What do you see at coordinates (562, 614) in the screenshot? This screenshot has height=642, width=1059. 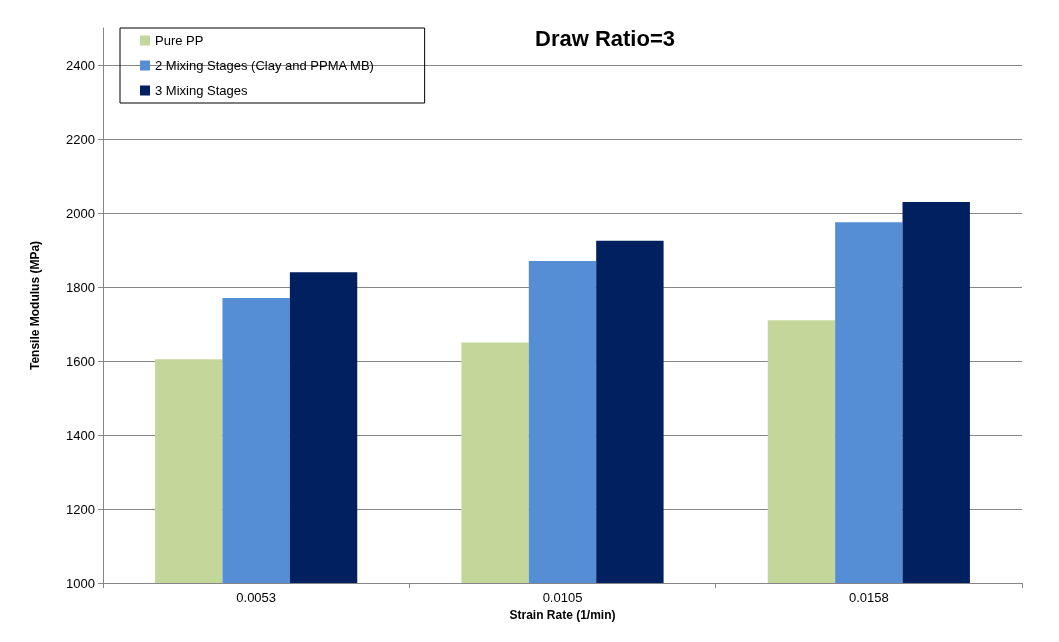 I see `x-axis-title: Strain Rate (1/min)` at bounding box center [562, 614].